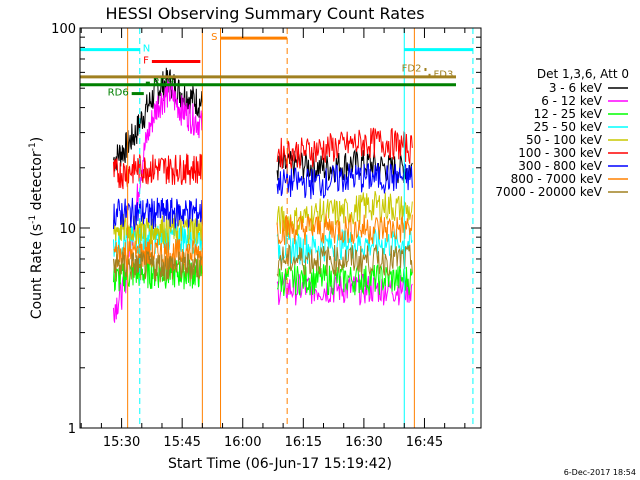 This screenshot has height=480, width=640. Describe the element at coordinates (568, 114) in the screenshot. I see `legend-label: 12 - 25 keV` at that location.